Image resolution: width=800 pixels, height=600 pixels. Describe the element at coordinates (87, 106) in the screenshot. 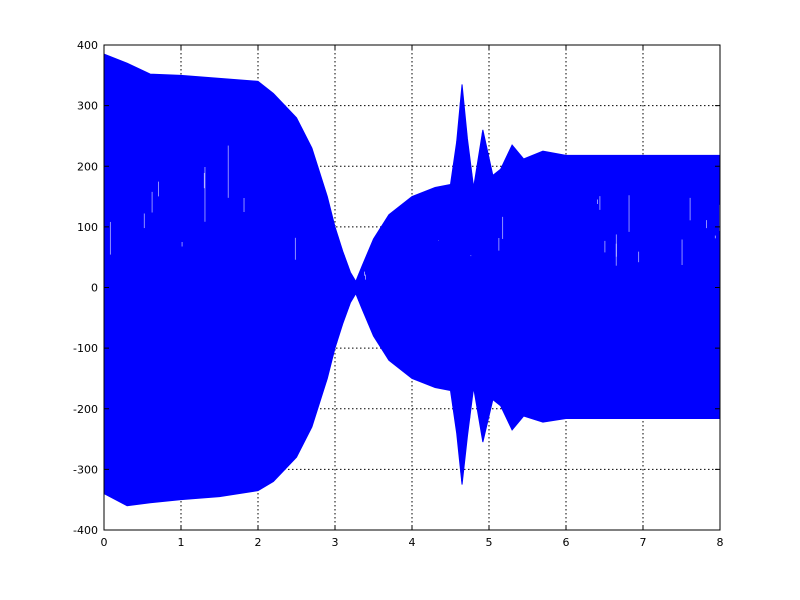

I see `y-tick-label: 300` at that location.